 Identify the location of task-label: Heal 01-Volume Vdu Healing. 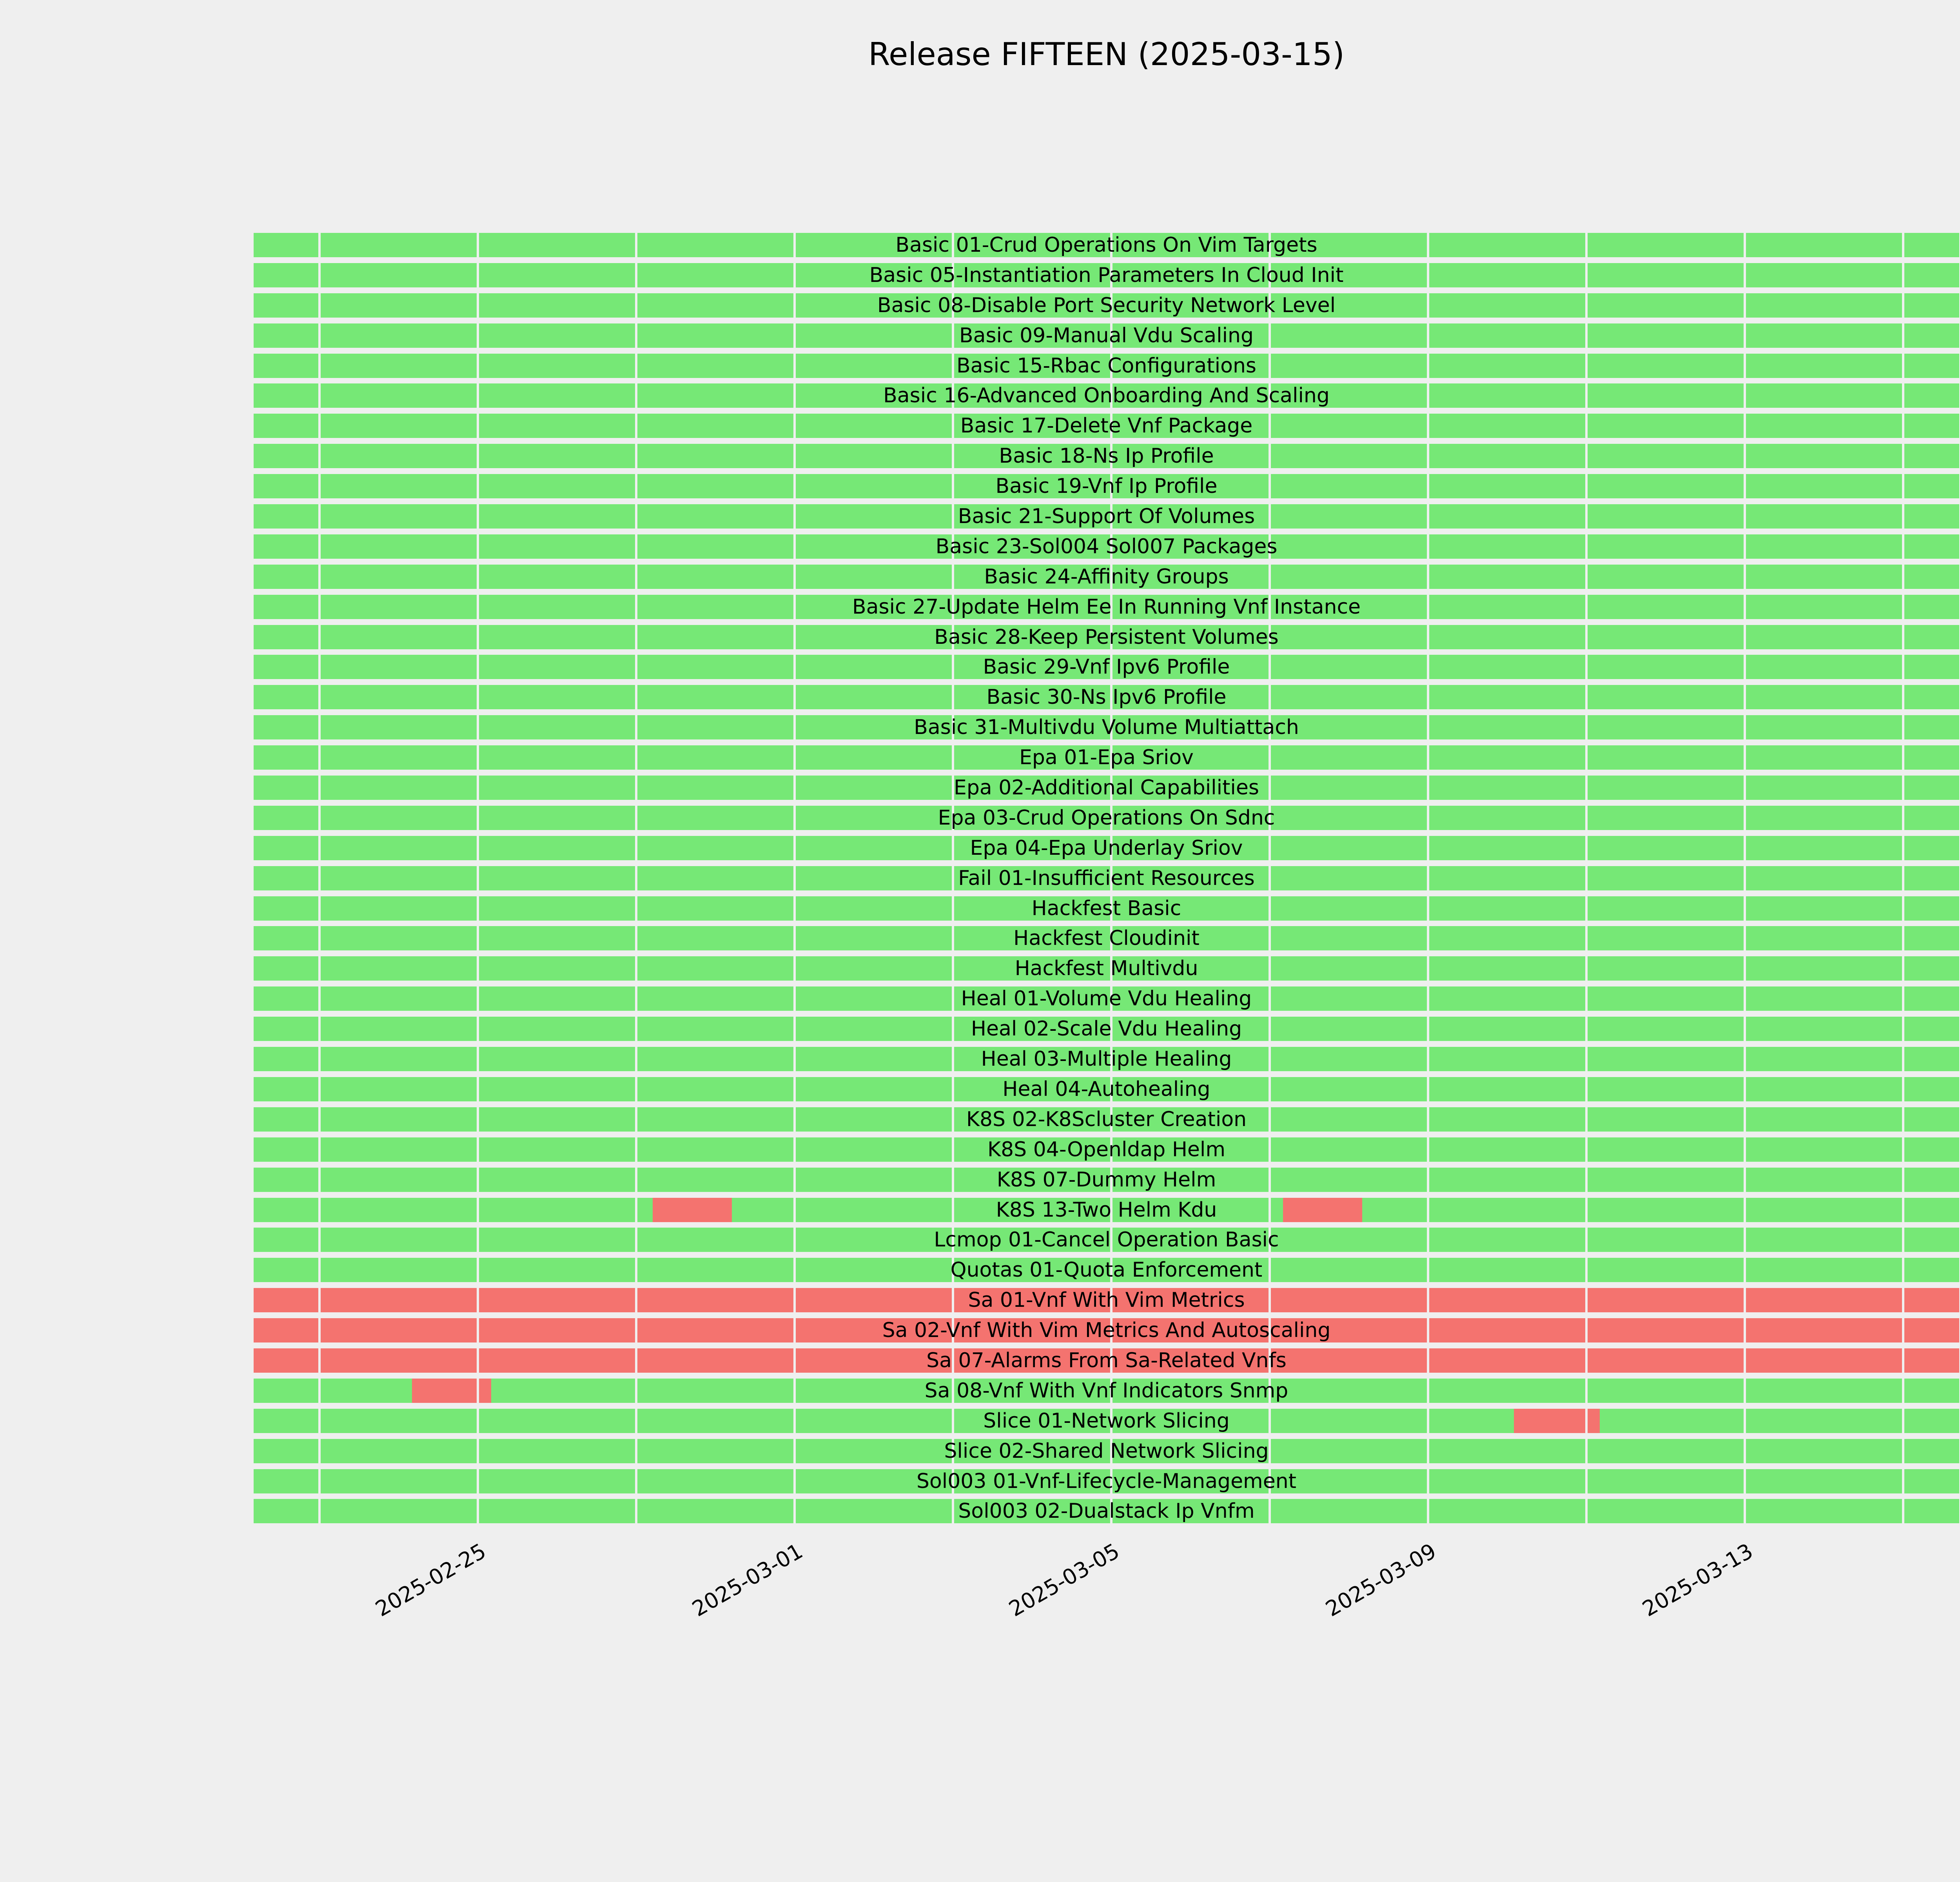
(1106, 999).